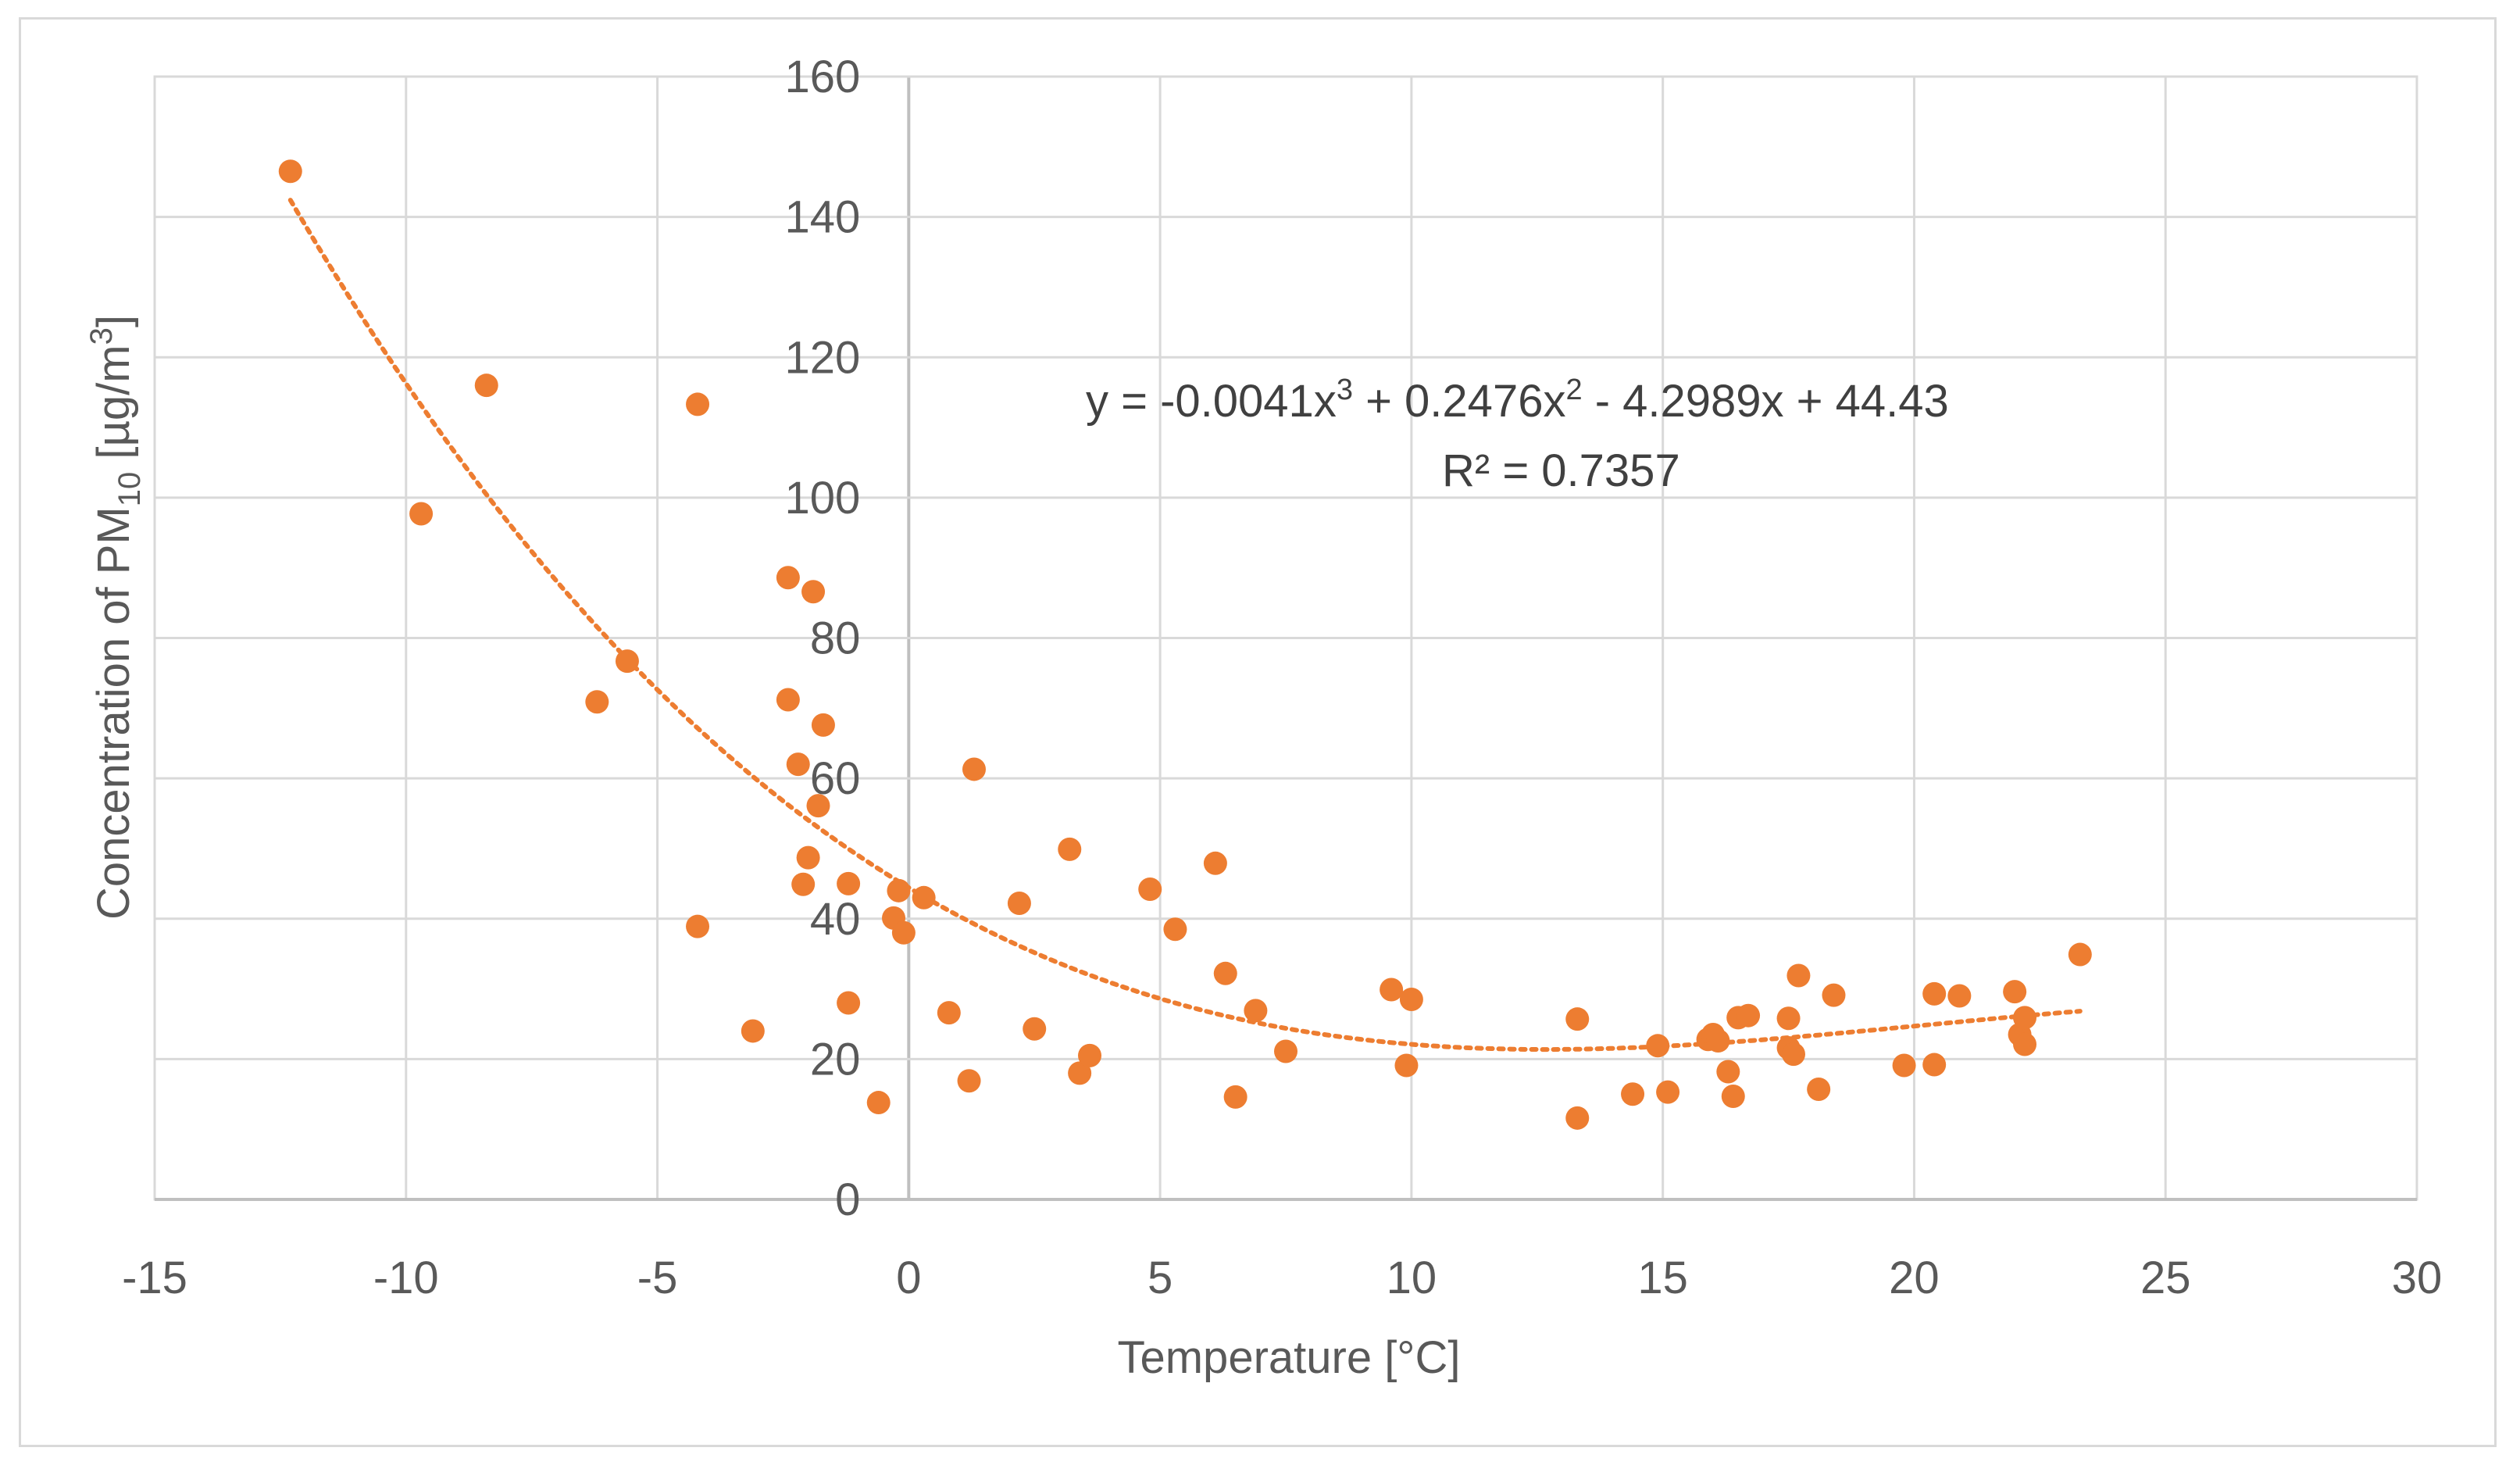  Describe the element at coordinates (823, 77) in the screenshot. I see `y-tick-label: 160` at that location.